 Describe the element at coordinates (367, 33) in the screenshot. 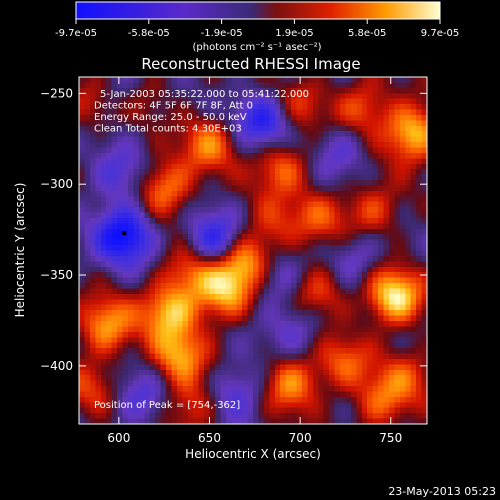

I see `colorbar-tick-label: 5.8e-05` at that location.